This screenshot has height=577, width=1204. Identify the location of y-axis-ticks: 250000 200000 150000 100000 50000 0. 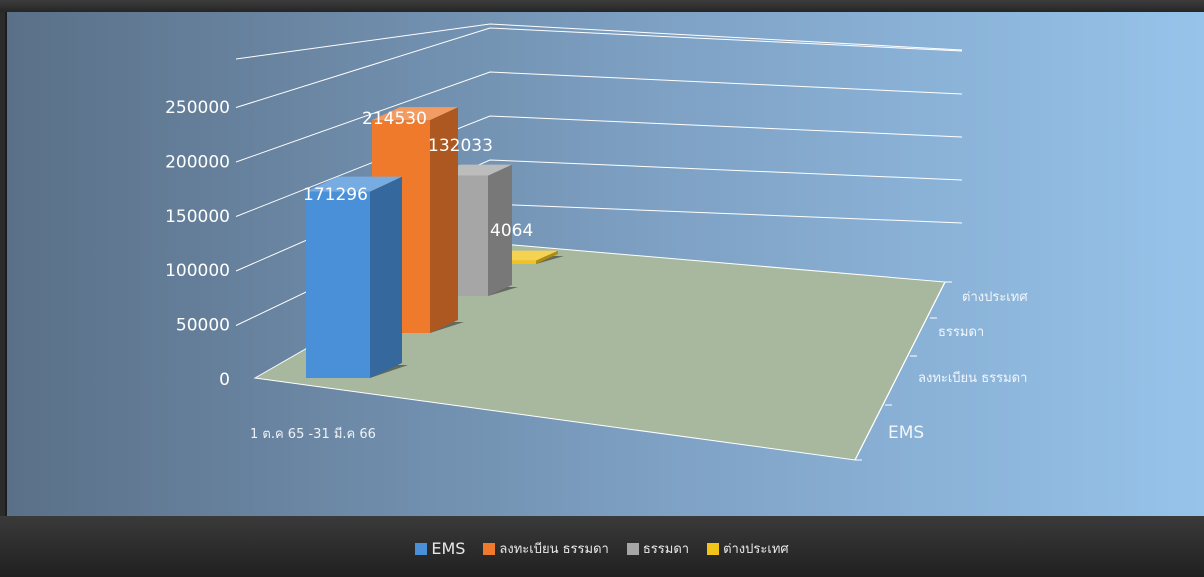
(197, 244).